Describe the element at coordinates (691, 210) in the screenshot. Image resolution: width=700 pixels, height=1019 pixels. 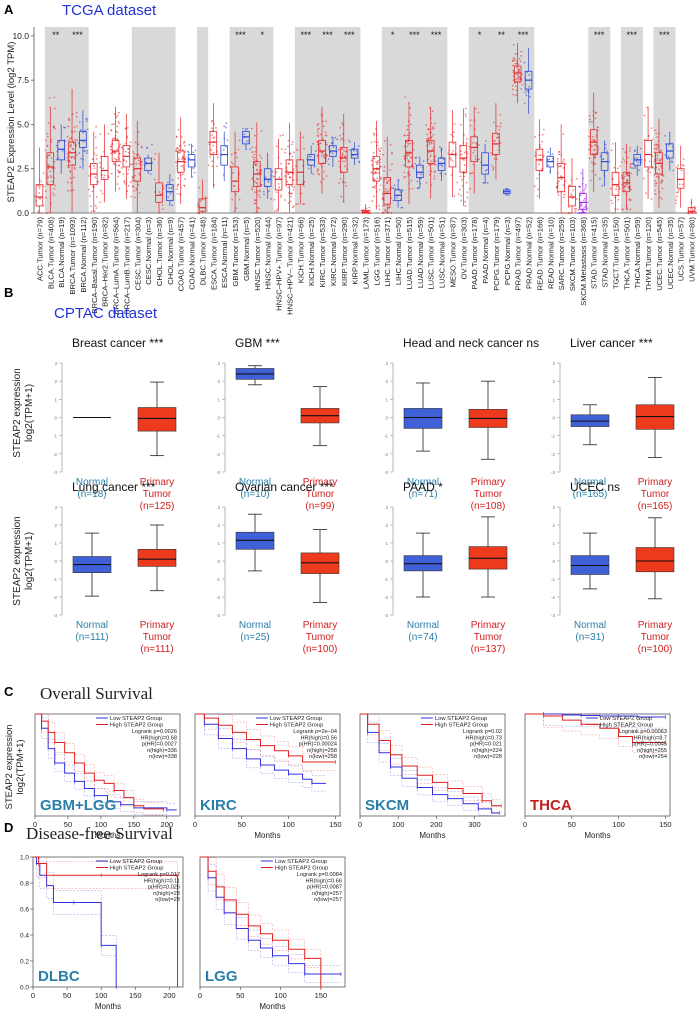
I see `box` at that location.